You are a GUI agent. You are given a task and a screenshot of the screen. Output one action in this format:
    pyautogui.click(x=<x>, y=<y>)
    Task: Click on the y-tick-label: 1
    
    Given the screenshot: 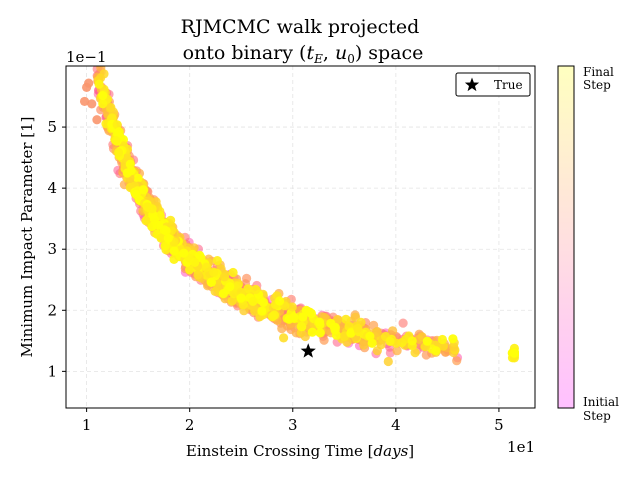 What is the action you would take?
    pyautogui.click(x=52, y=371)
    